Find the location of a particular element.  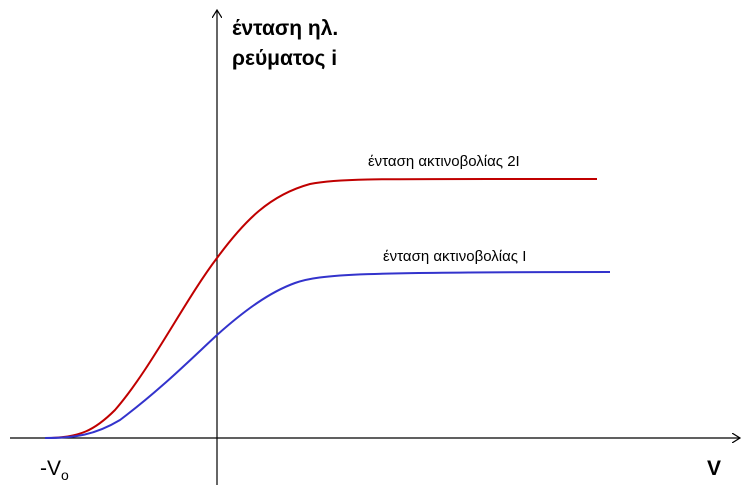

y-axis-label: ένταση ηλ. is located at coordinates (285, 28).